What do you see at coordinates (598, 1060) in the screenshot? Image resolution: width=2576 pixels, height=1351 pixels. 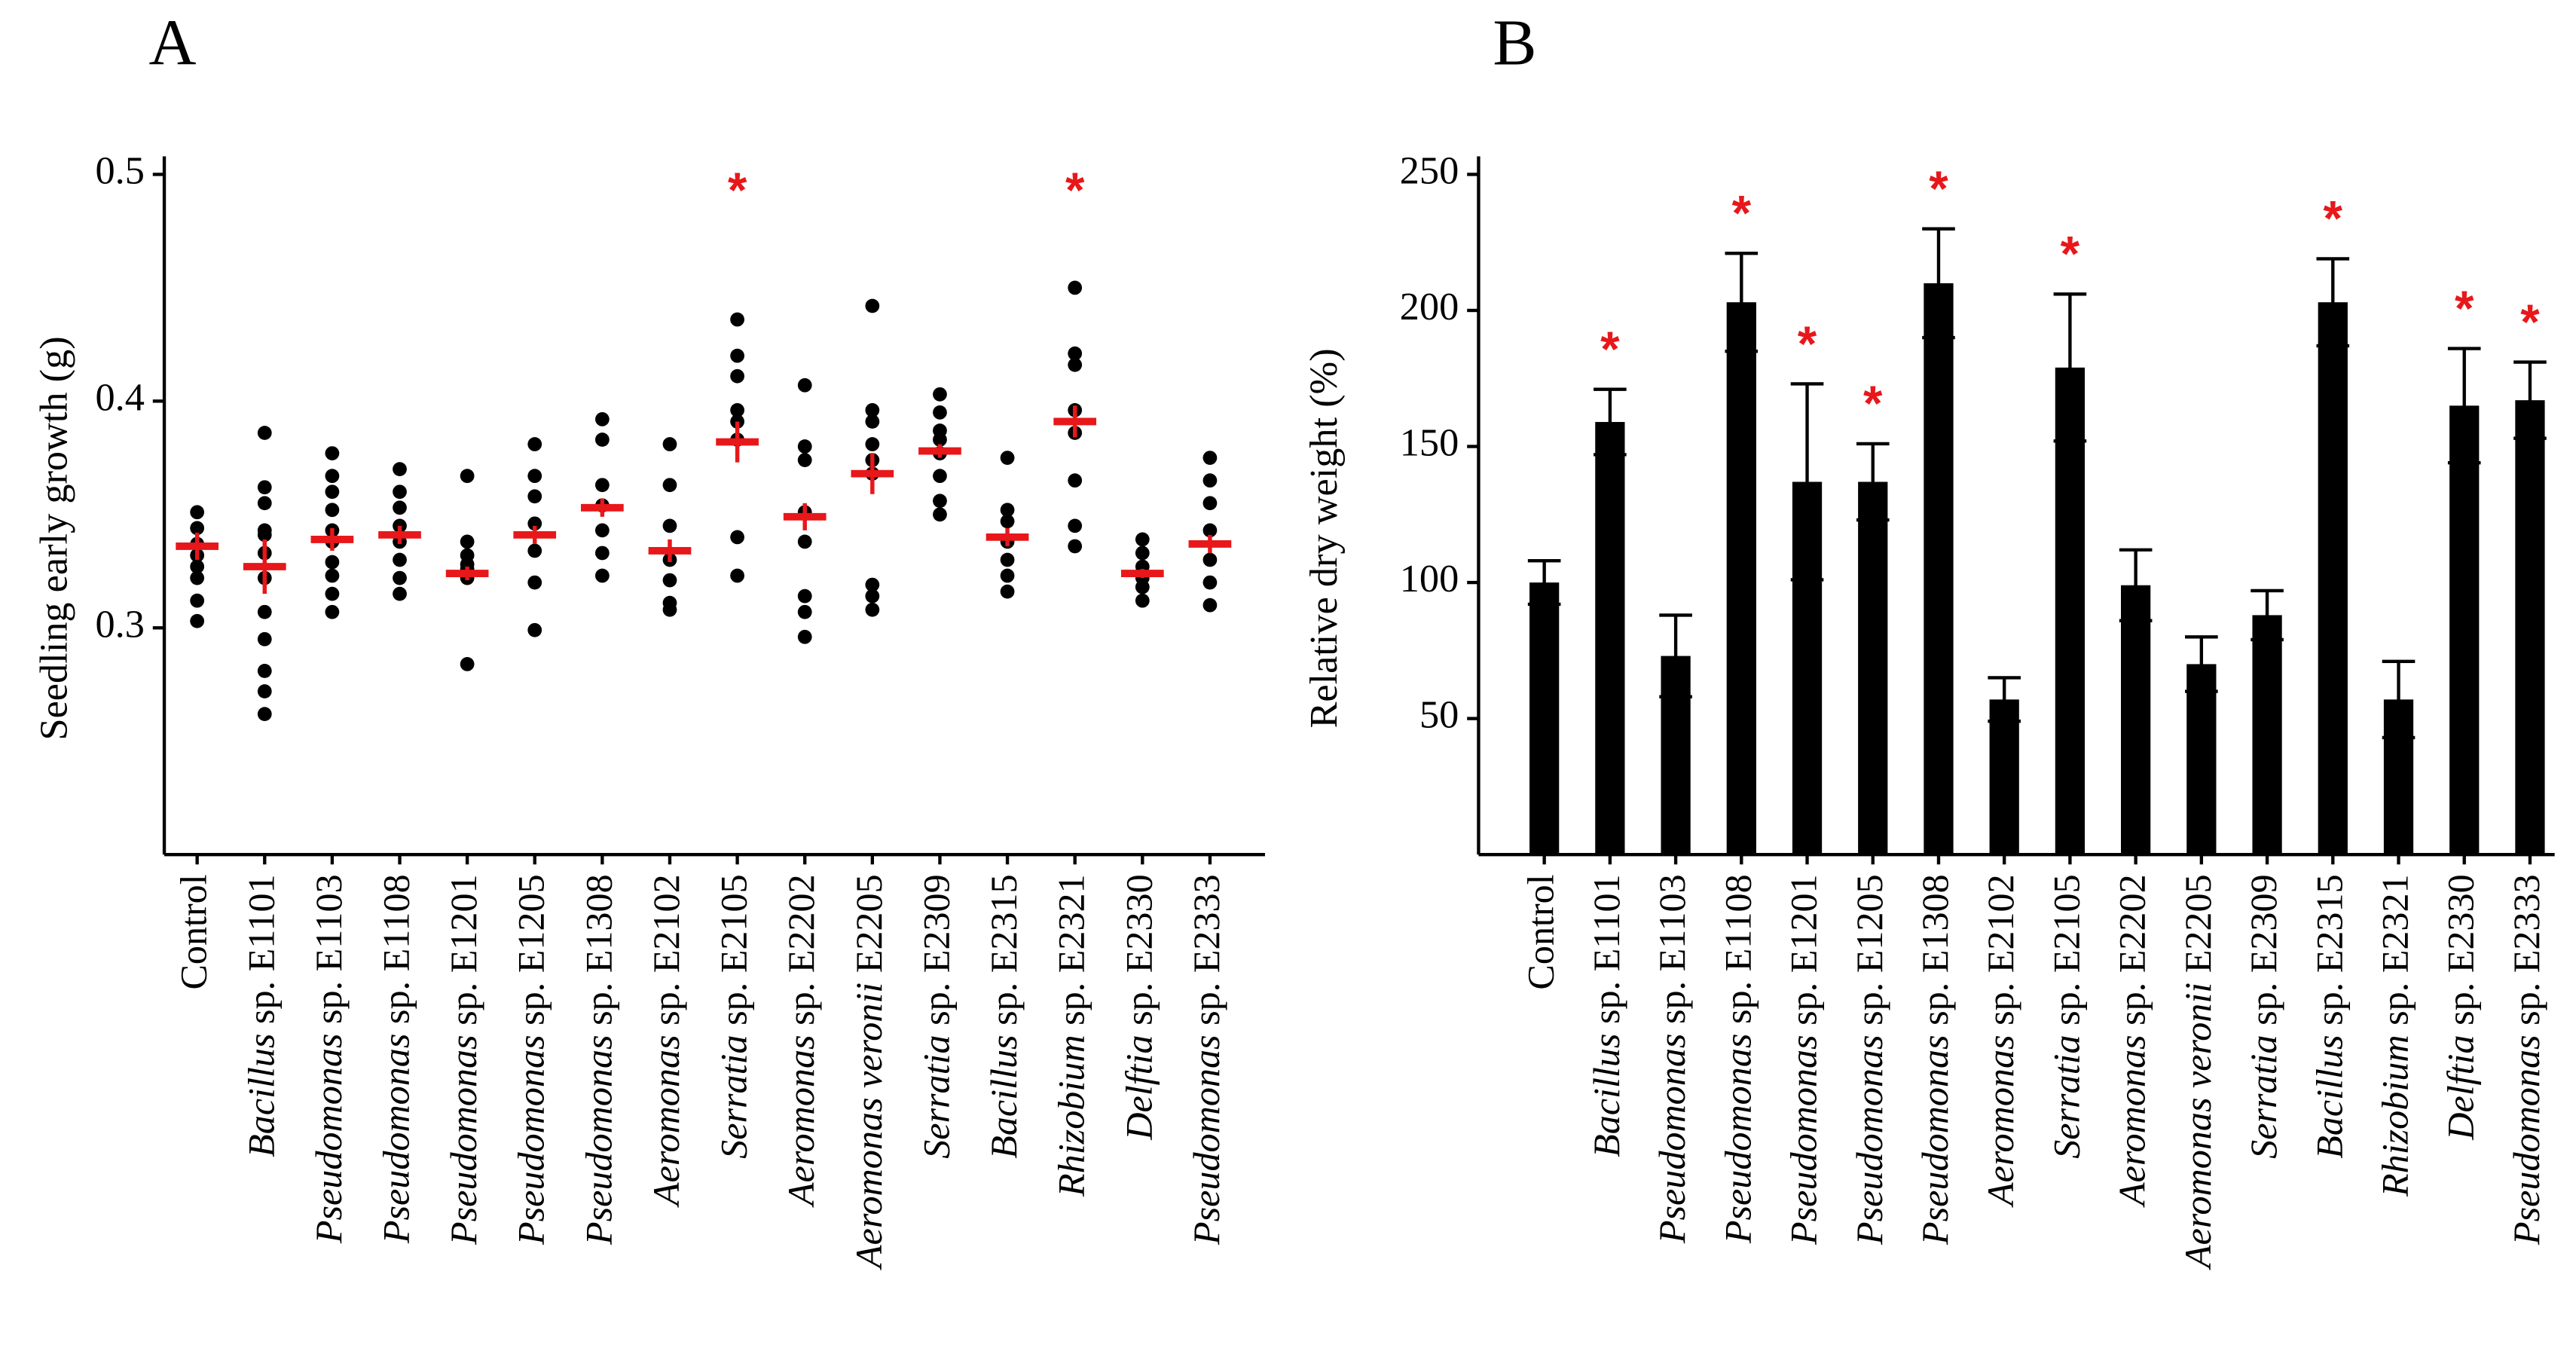 I see `x-tick-label: Pseudomonas sp. E1308` at bounding box center [598, 1060].